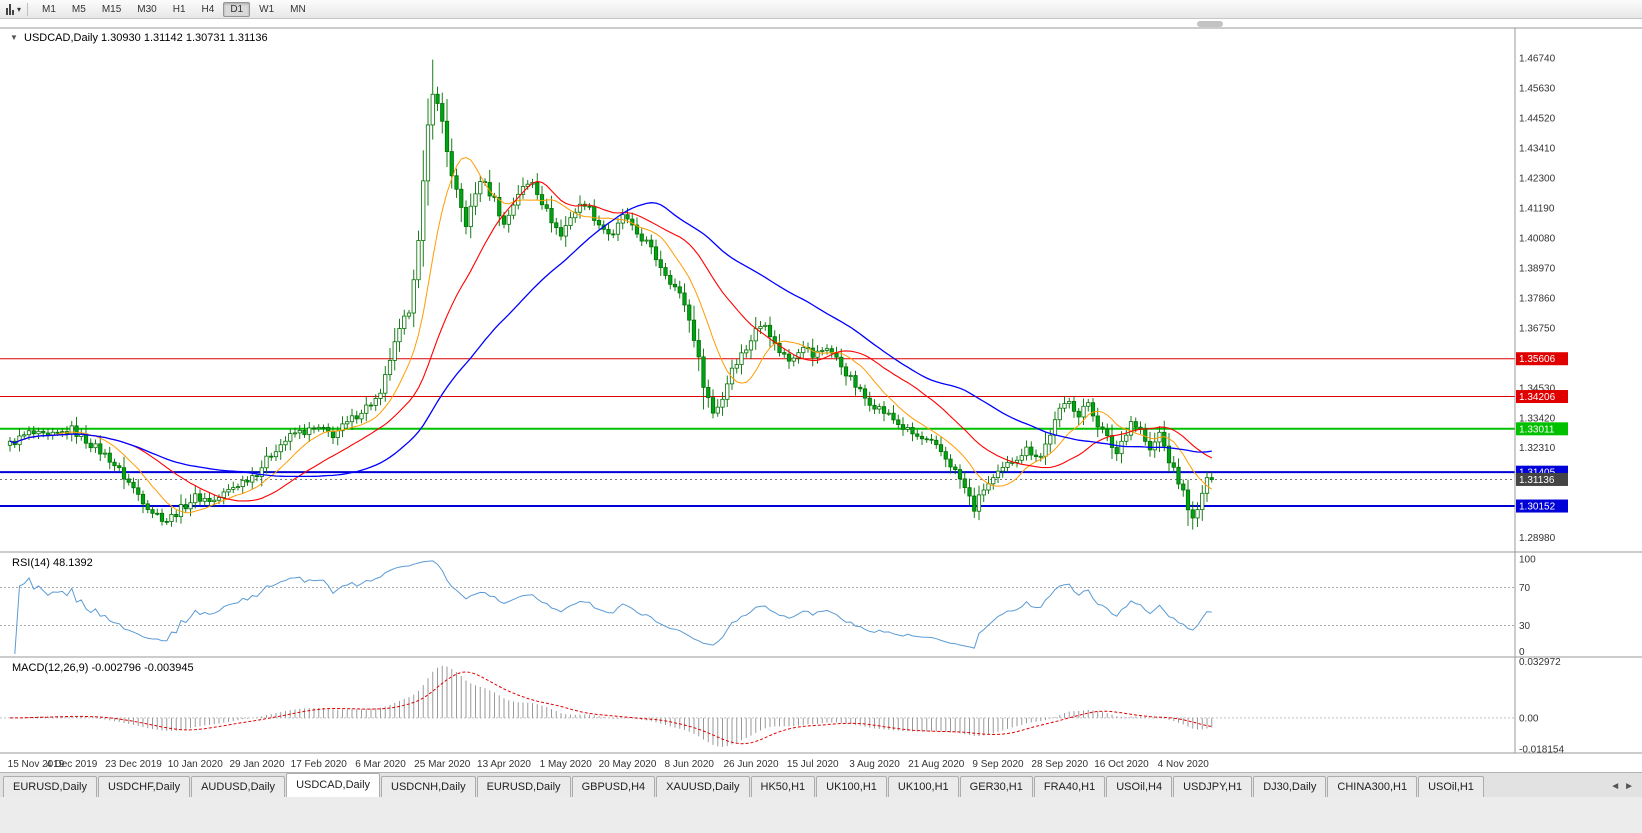 Image resolution: width=1642 pixels, height=833 pixels. Describe the element at coordinates (1537, 480) in the screenshot. I see `svg-text: 1.31136` at that location.